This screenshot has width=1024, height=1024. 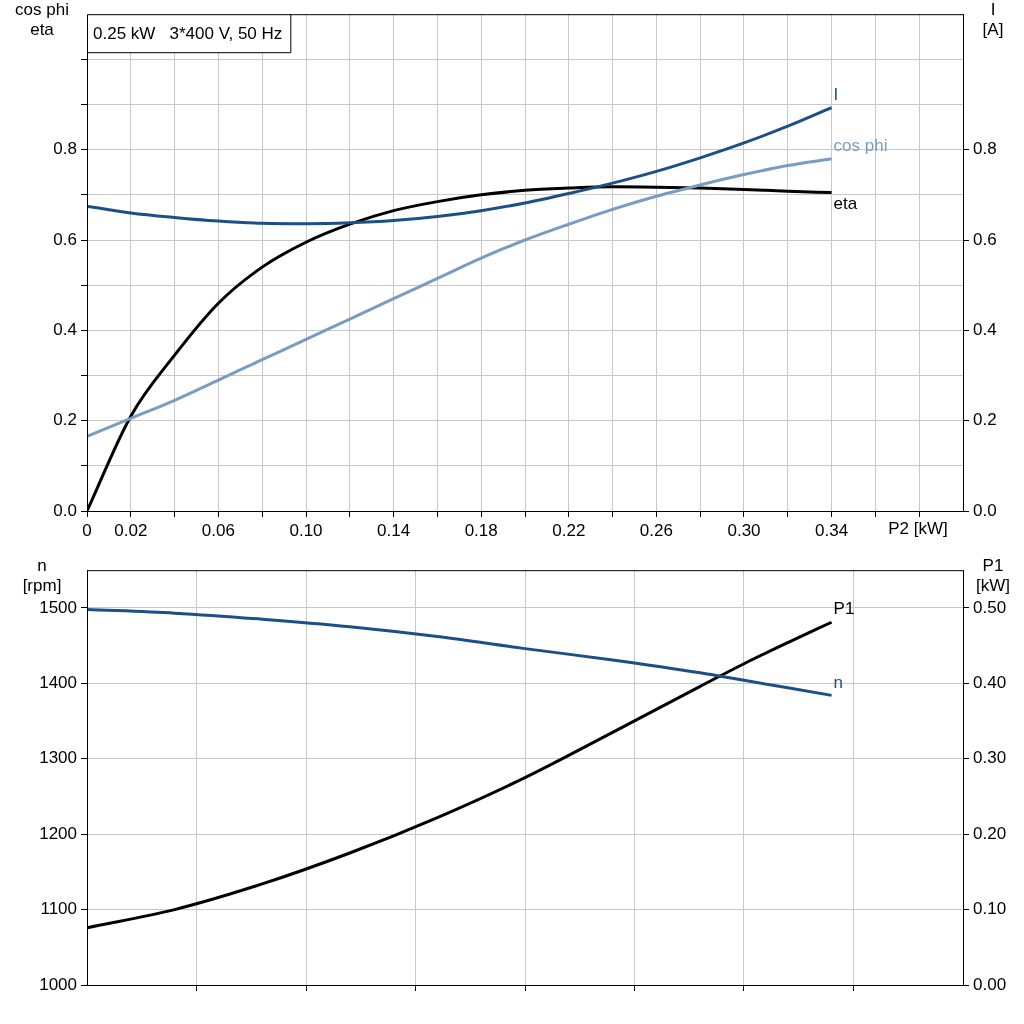 What do you see at coordinates (990, 683) in the screenshot?
I see `y2-tick-label: 0.40` at bounding box center [990, 683].